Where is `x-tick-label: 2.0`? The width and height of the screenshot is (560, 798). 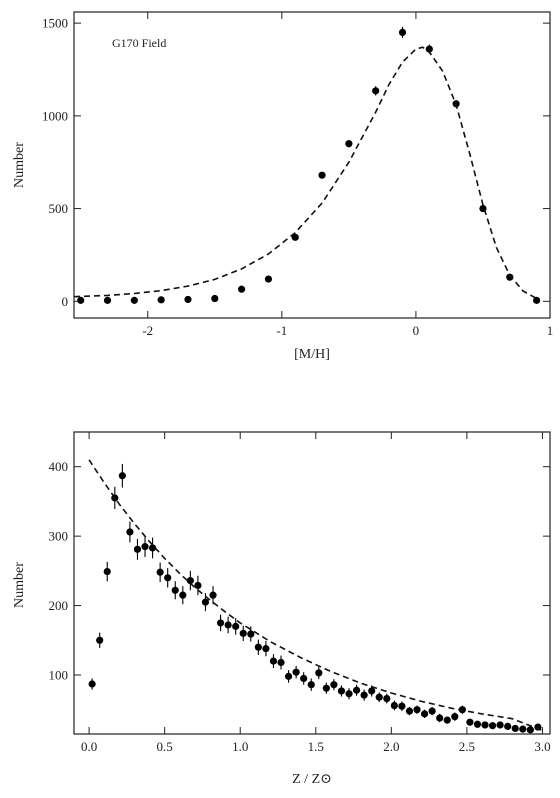 x-tick-label: 2.0 is located at coordinates (391, 746).